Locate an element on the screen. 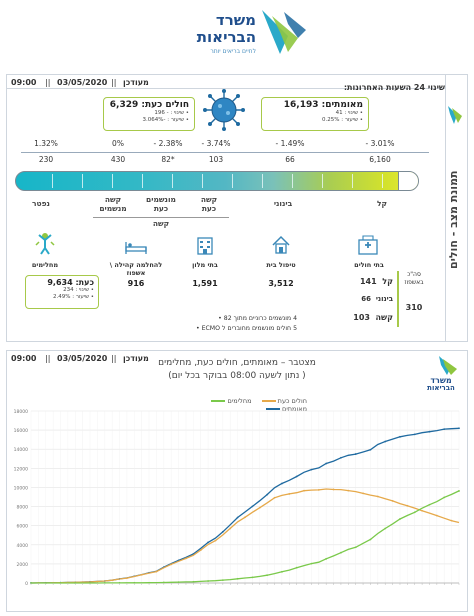 Image resolution: width=474 pixels, height=616 pixels. active-pct-label: שיעור : is located at coordinates (175, 120).